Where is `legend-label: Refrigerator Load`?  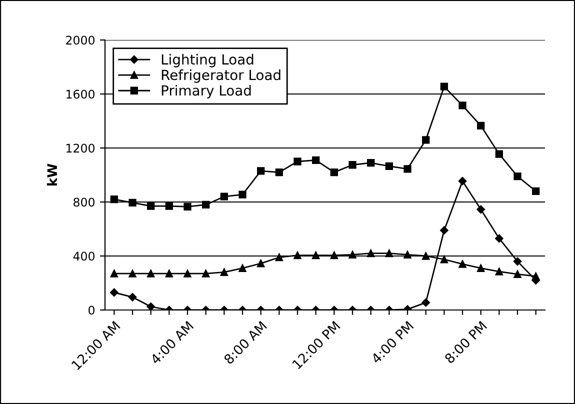 legend-label: Refrigerator Load is located at coordinates (221, 76).